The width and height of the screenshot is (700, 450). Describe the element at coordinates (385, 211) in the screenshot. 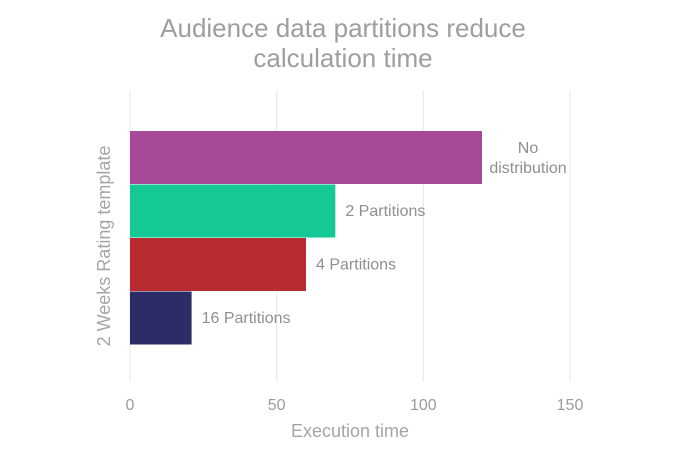

I see `bar-label: 2 Partitions` at that location.